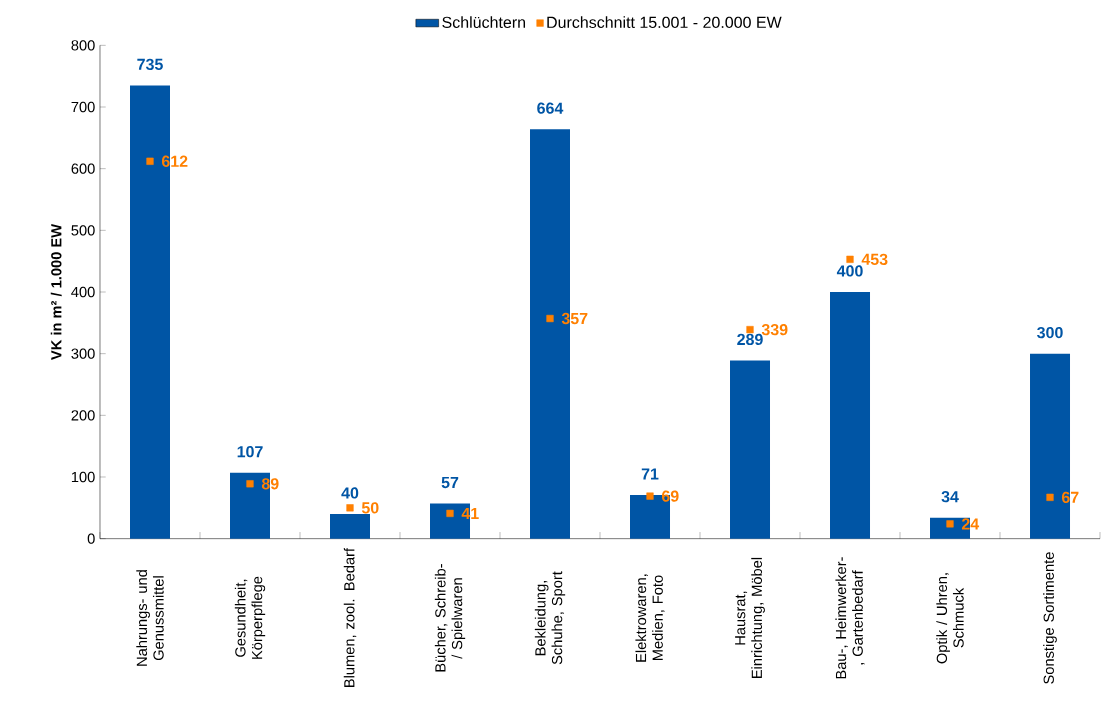  Describe the element at coordinates (470, 513) in the screenshot. I see `data-label: 41` at that location.